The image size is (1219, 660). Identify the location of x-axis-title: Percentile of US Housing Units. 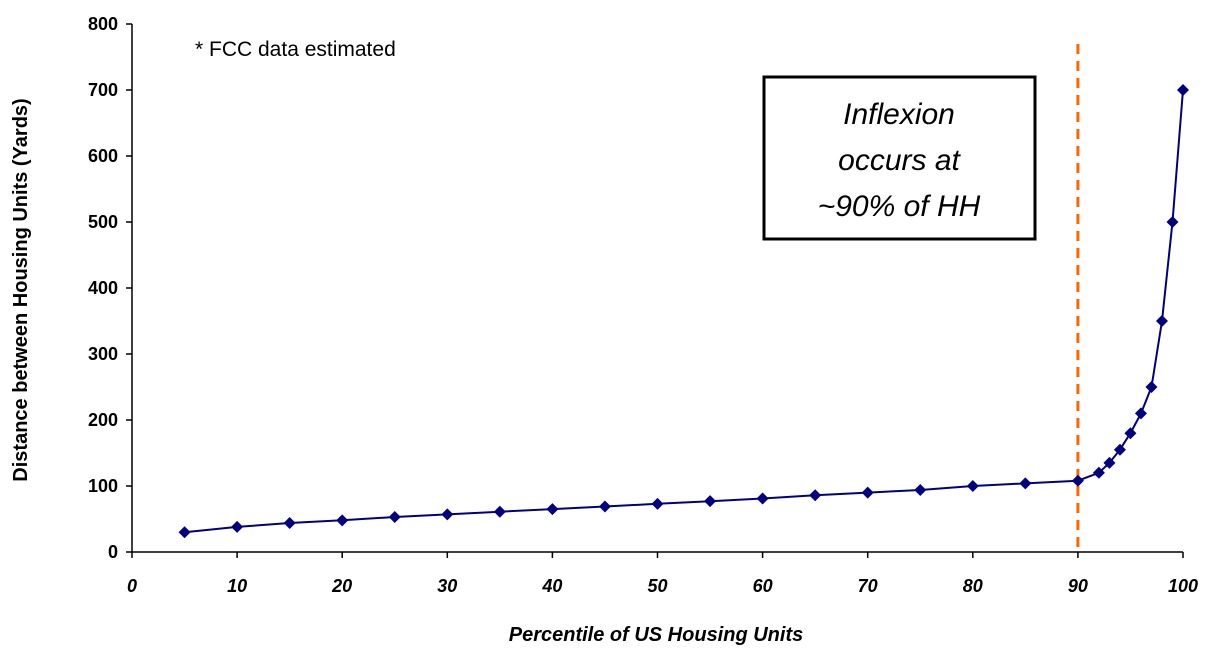
(656, 635).